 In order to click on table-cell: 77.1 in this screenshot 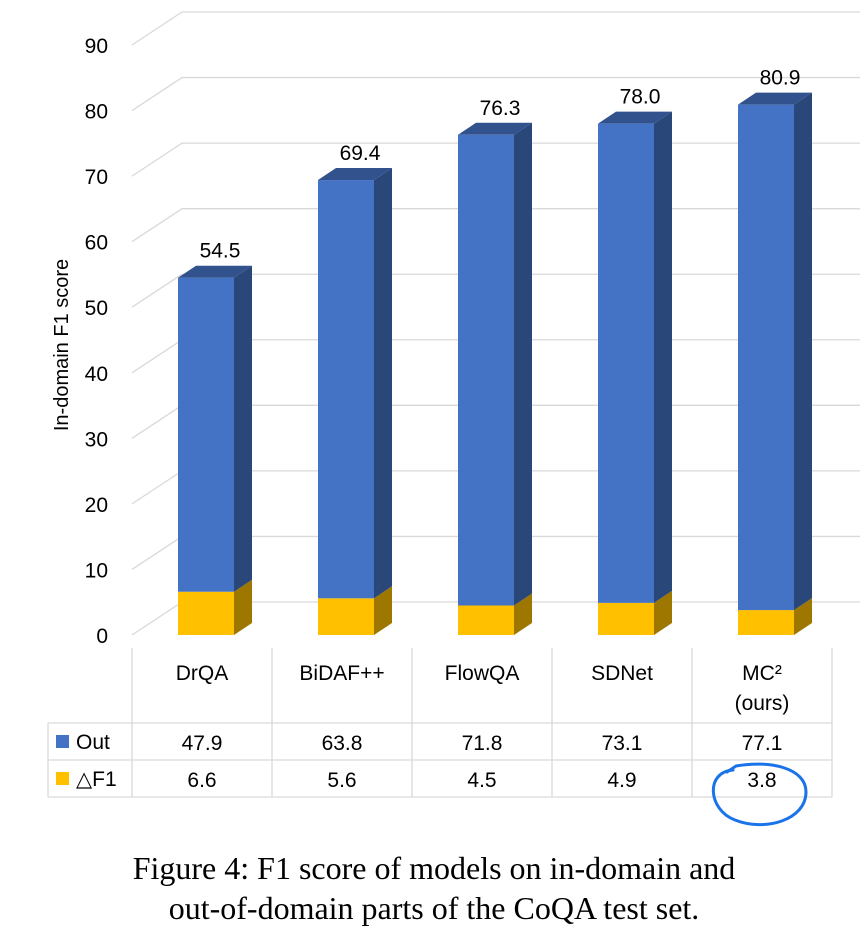, I will do `click(762, 743)`.